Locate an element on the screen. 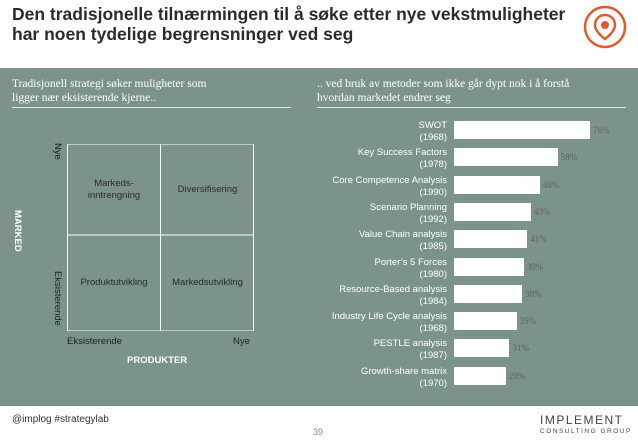 The image size is (638, 442). bar-label: Key Success Factors (1978) is located at coordinates (402, 159).